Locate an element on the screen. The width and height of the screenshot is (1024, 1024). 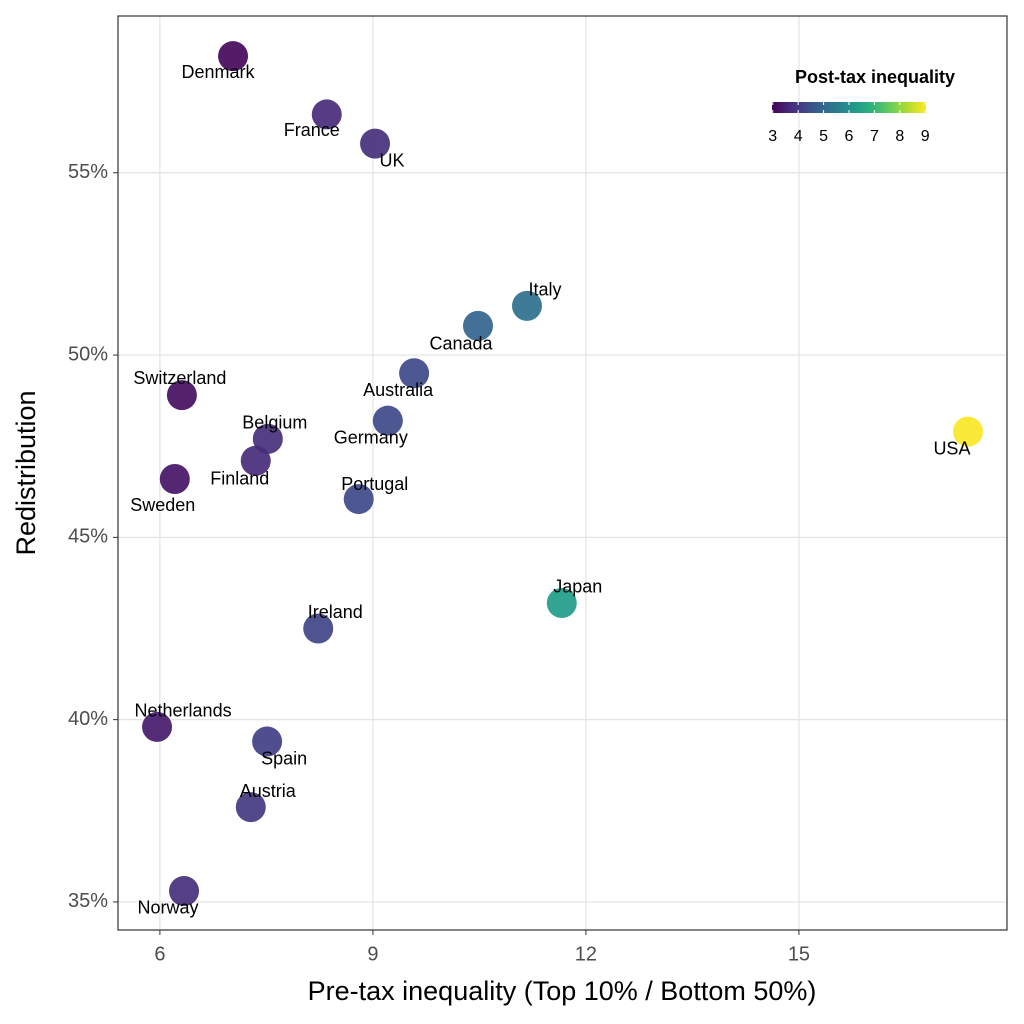
point-label: Netherlands is located at coordinates (183, 711).